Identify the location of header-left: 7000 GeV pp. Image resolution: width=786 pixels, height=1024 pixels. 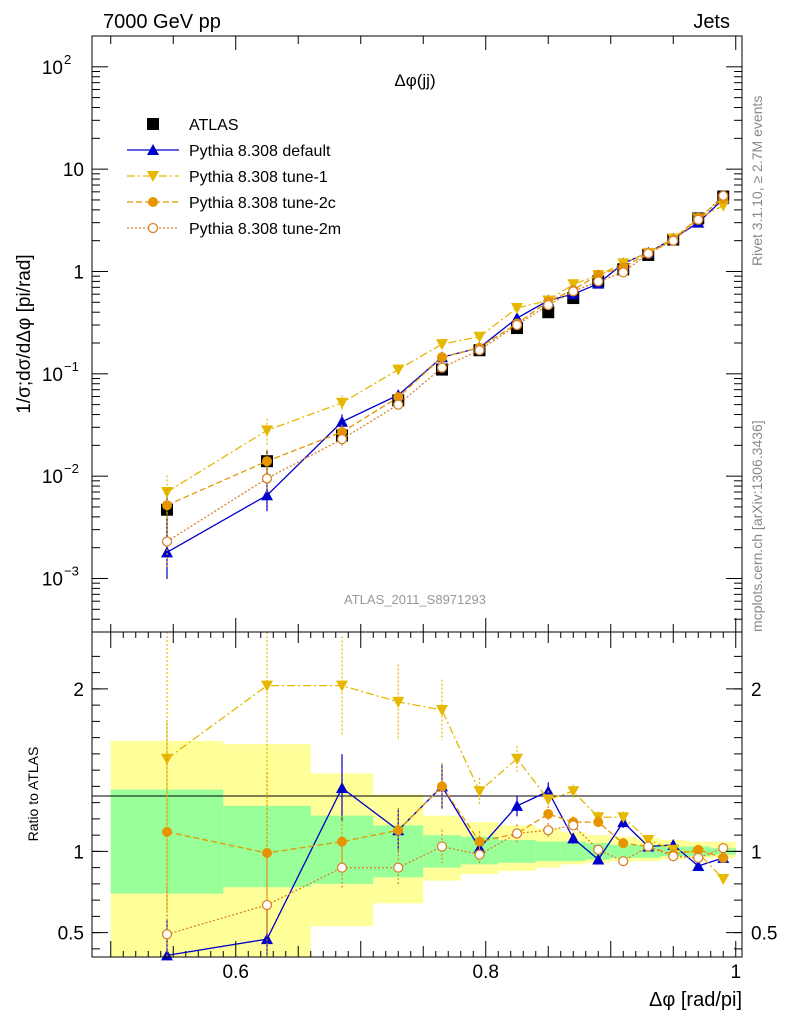
(162, 22).